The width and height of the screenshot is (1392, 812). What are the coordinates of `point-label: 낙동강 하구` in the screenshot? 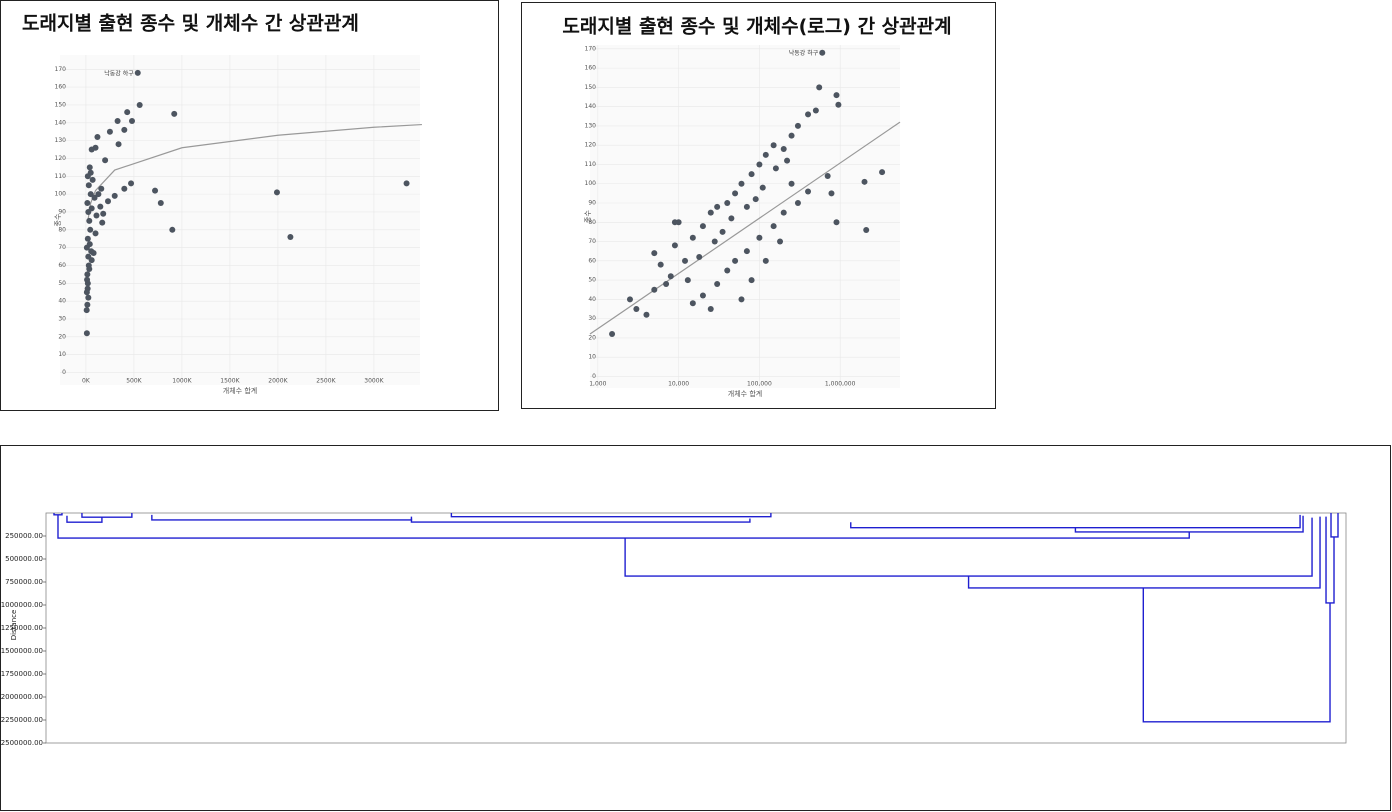 It's located at (119, 73).